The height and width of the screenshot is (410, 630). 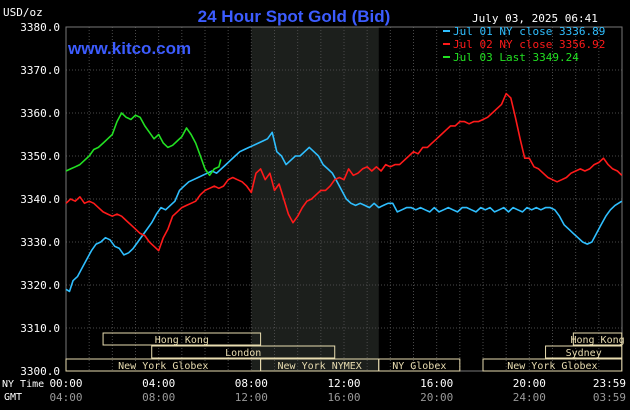 What do you see at coordinates (535, 18) in the screenshot?
I see `date-label: July 03, 2025 06:41` at bounding box center [535, 18].